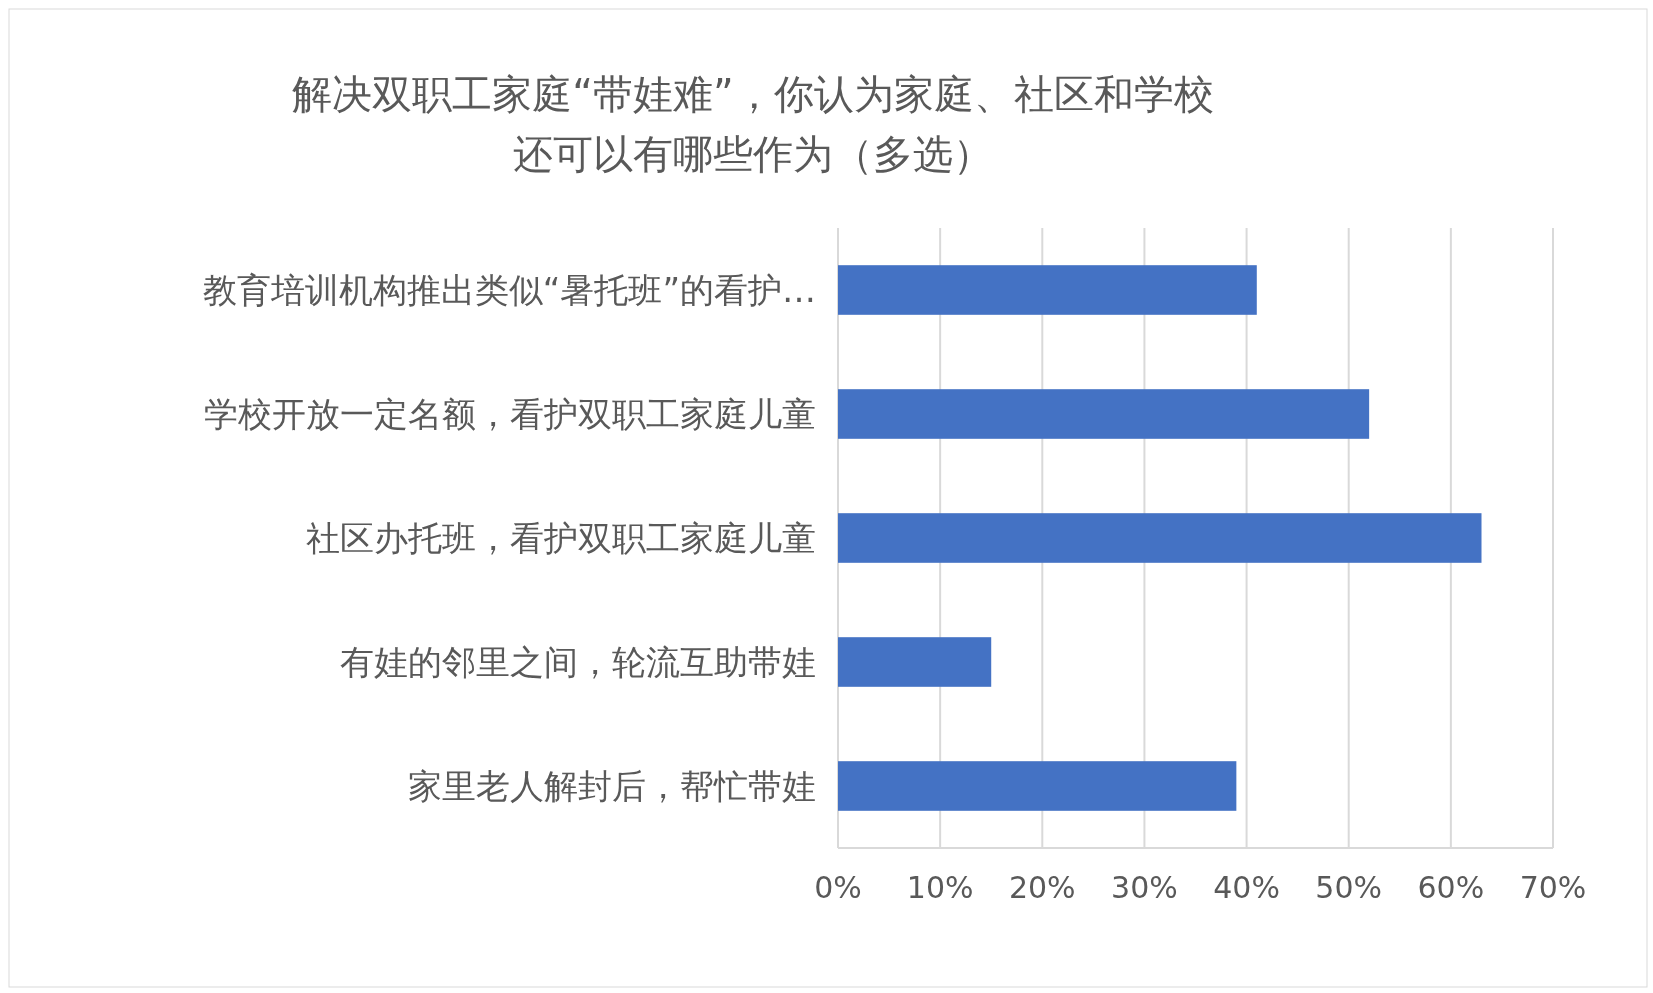  Describe the element at coordinates (838, 887) in the screenshot. I see `x-tick-label: 0%` at that location.